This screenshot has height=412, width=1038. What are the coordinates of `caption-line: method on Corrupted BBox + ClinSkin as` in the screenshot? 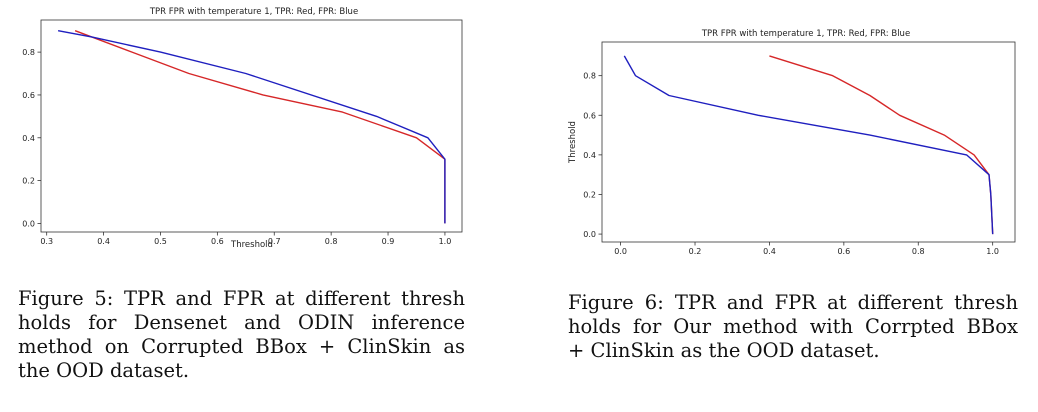 It's located at (241, 346).